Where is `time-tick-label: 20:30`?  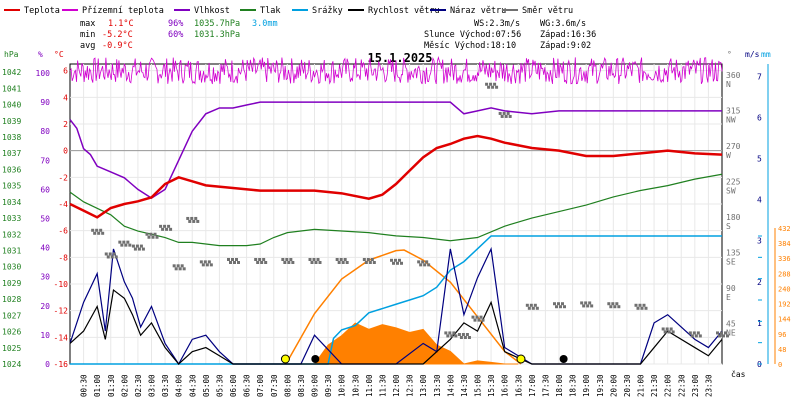
time-tick-label: 20:30 is located at coordinates (627, 385).